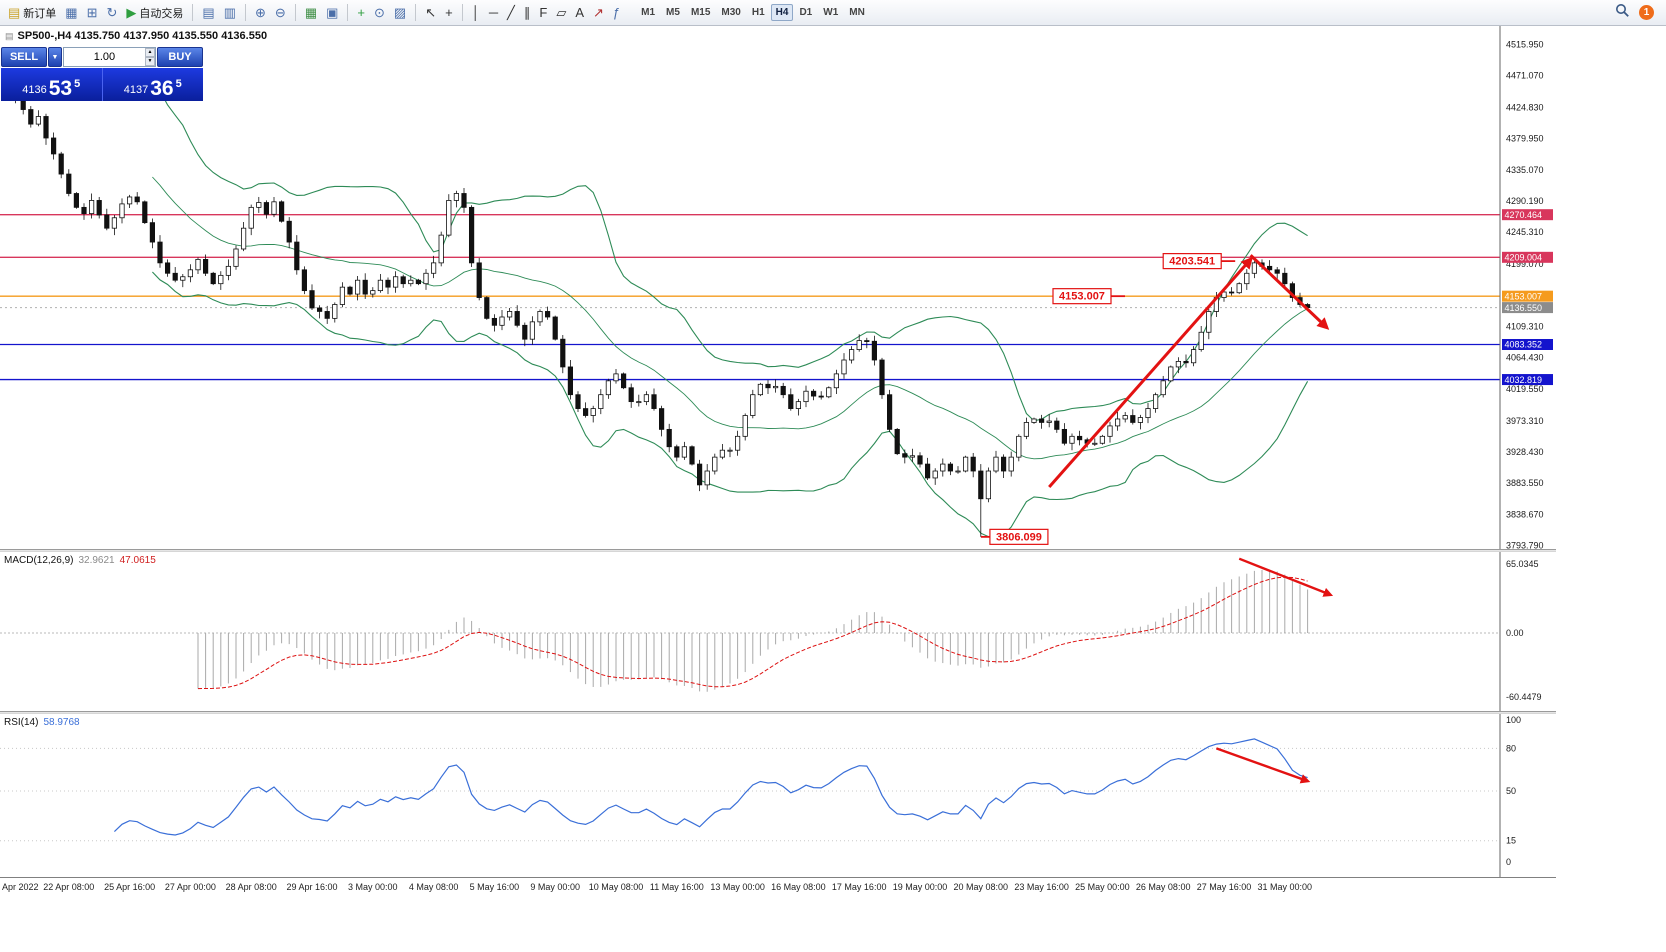 Image resolution: width=1666 pixels, height=952 pixels. Describe the element at coordinates (112, 13) in the screenshot. I see `refresh-button: ↻` at that location.